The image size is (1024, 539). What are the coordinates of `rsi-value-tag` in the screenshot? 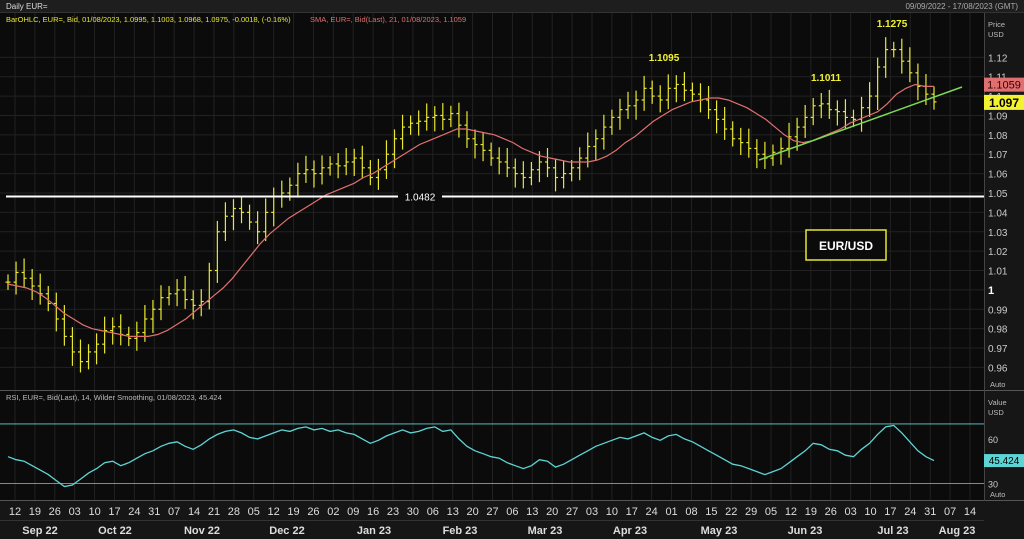 It's located at (1004, 461).